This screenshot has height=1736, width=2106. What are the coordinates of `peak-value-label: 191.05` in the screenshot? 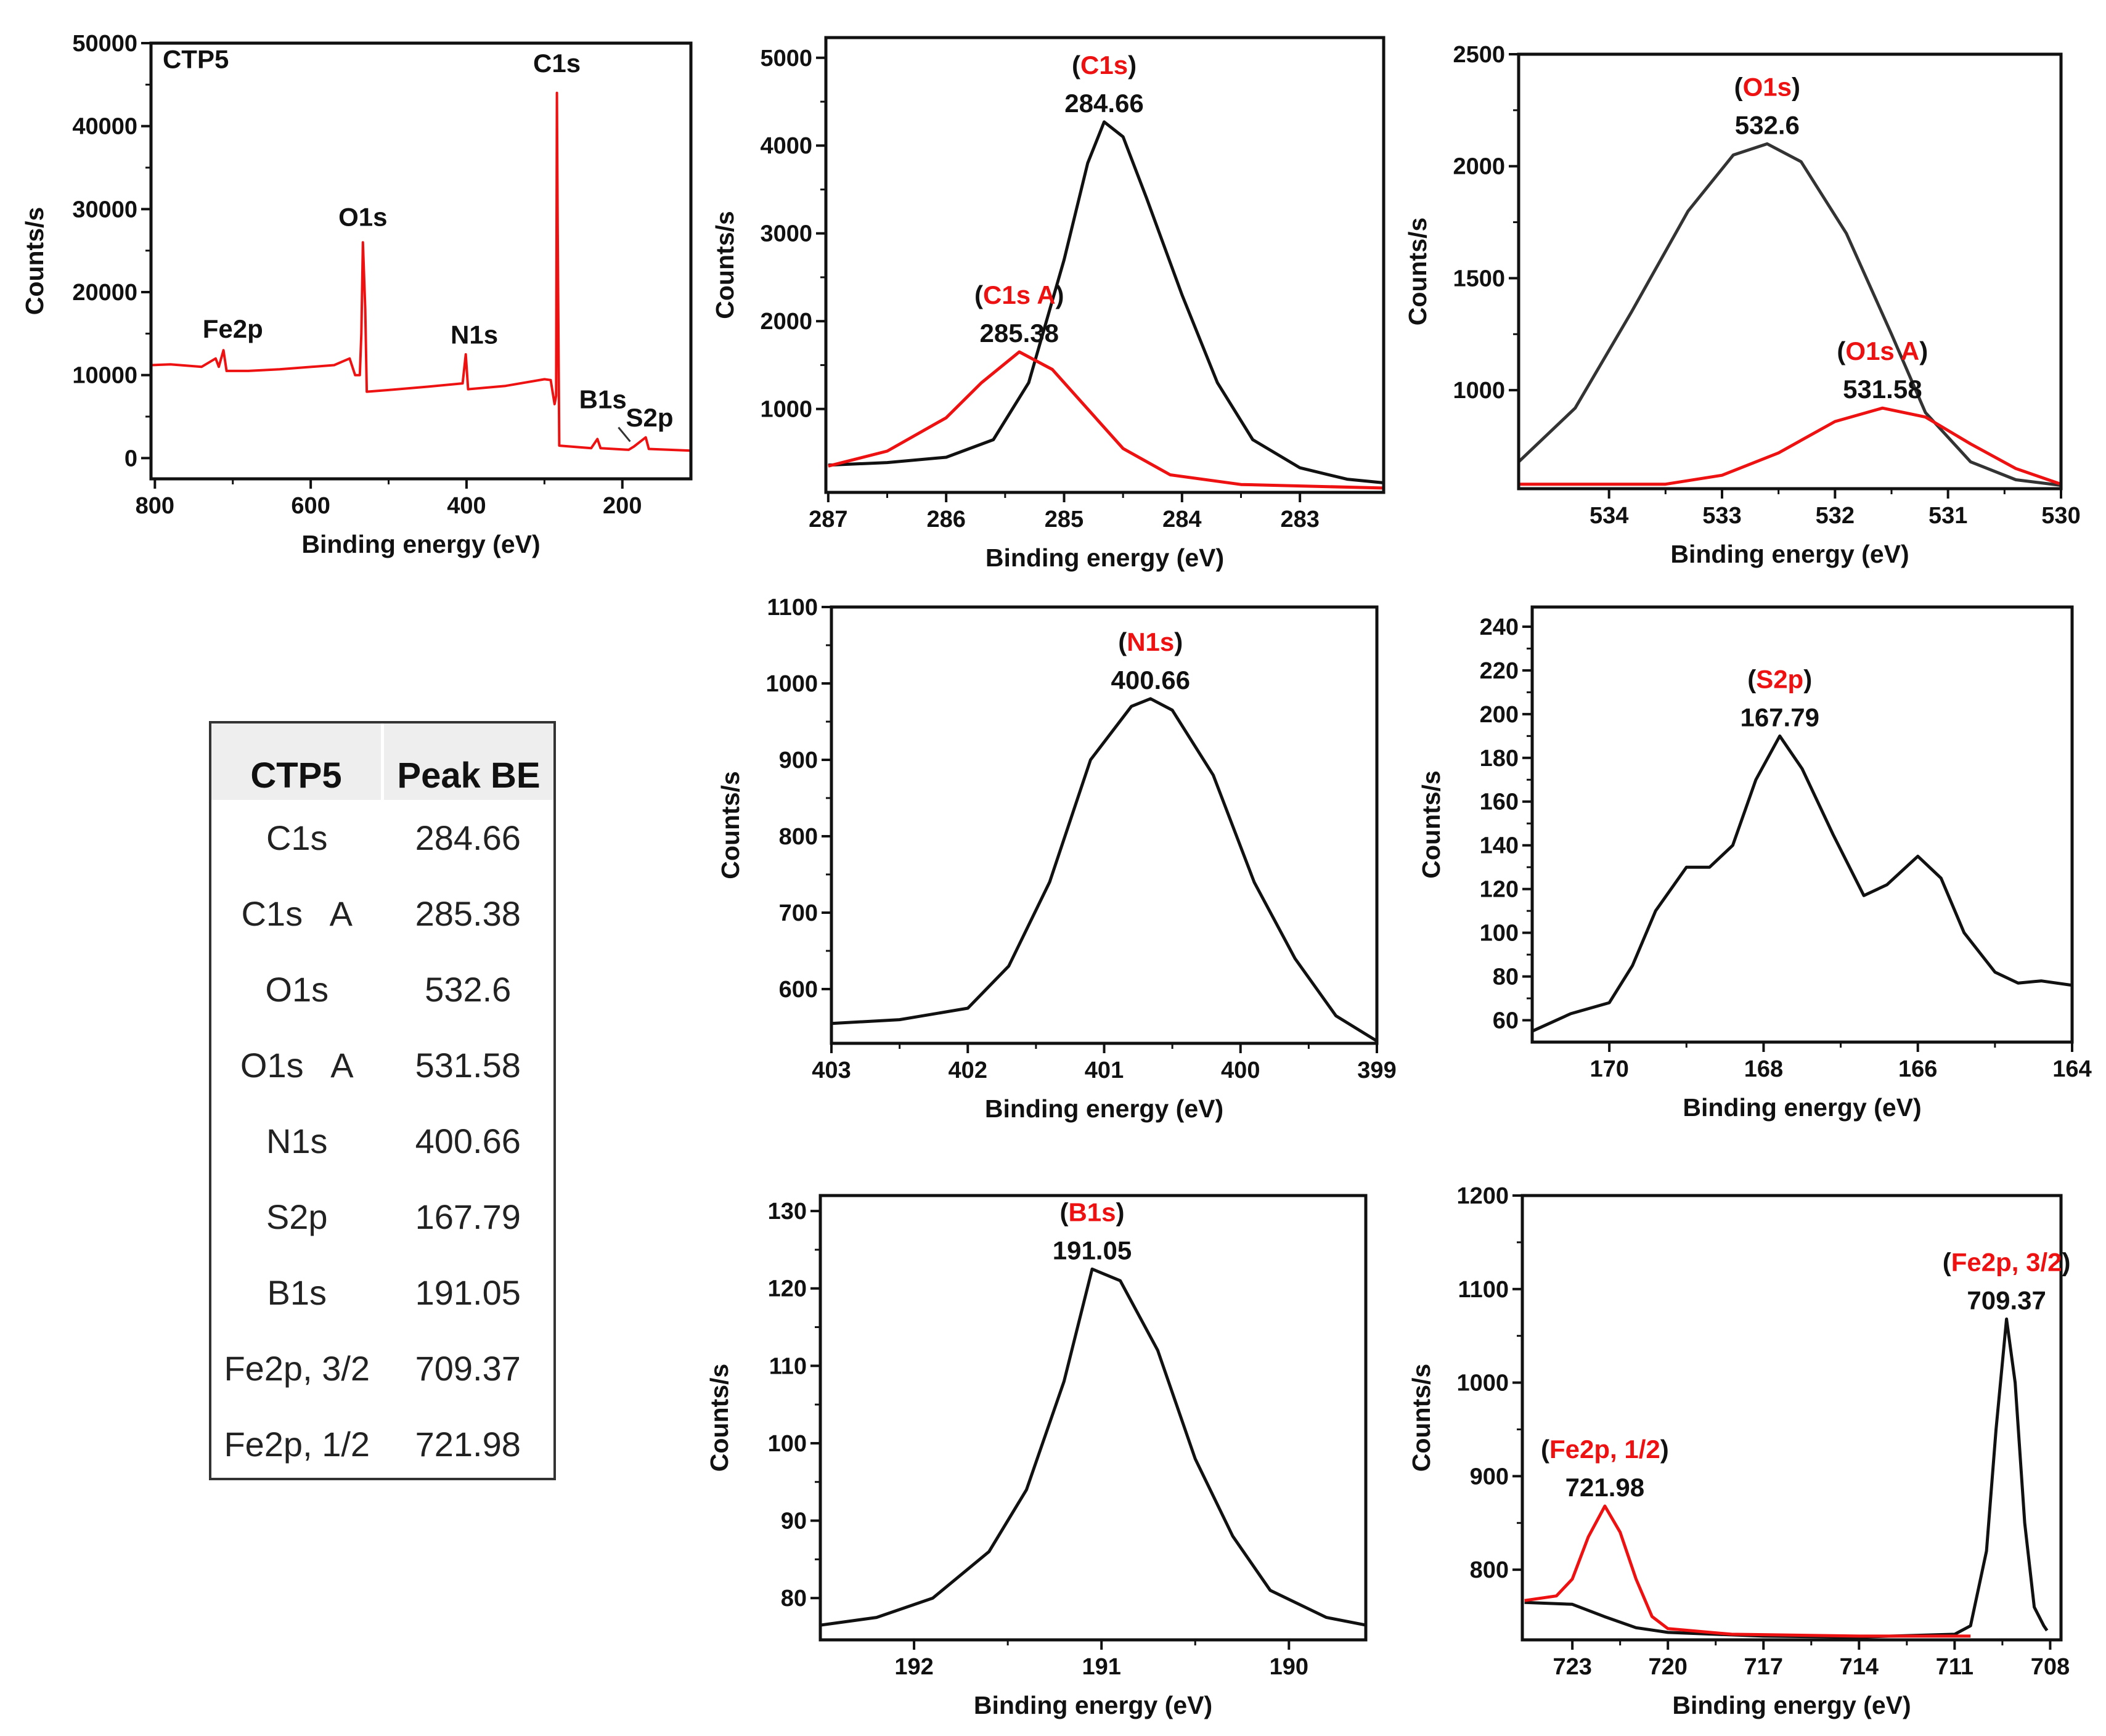 It's located at (1092, 1250).